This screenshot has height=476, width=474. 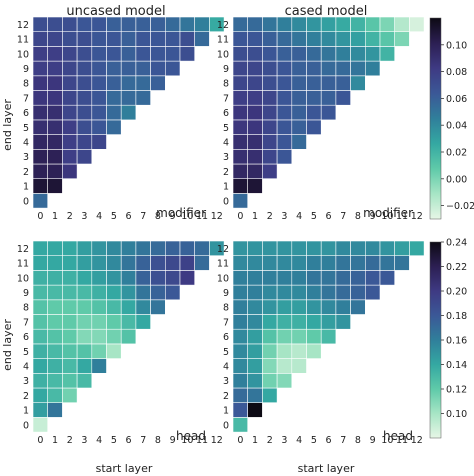 What do you see at coordinates (255, 216) in the screenshot?
I see `x-tick-label: 1` at bounding box center [255, 216].